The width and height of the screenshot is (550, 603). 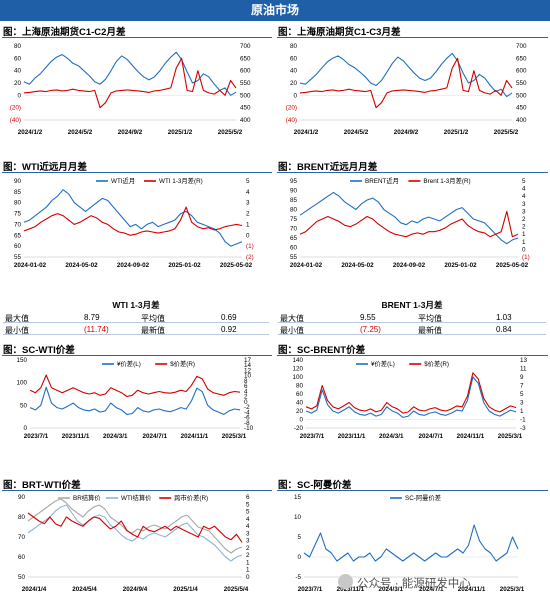 What do you see at coordinates (524, 360) in the screenshot?
I see `y-right-tick-label: 13` at bounding box center [524, 360].